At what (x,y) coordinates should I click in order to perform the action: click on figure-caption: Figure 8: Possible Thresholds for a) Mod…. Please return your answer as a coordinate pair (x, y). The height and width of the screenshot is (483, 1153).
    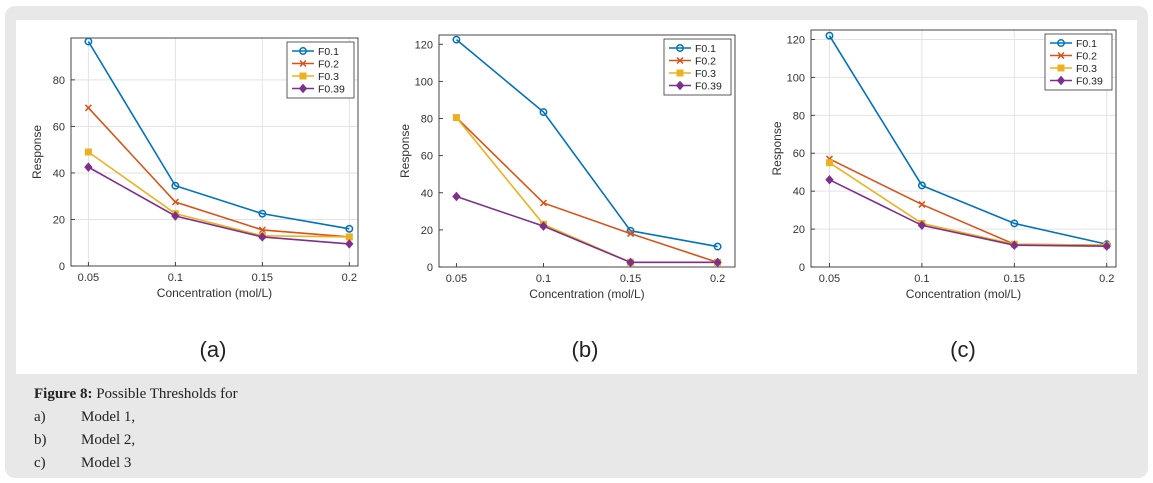
    Looking at the image, I should click on (136, 429).